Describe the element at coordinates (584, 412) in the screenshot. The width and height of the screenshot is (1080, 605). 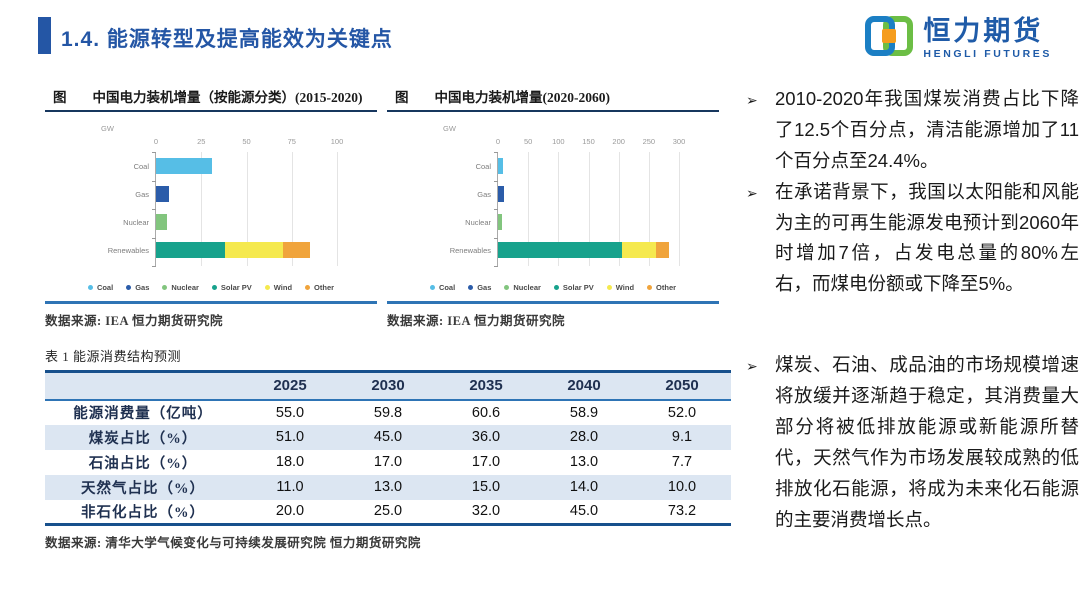
I see `table-cell: 58.9` at that location.